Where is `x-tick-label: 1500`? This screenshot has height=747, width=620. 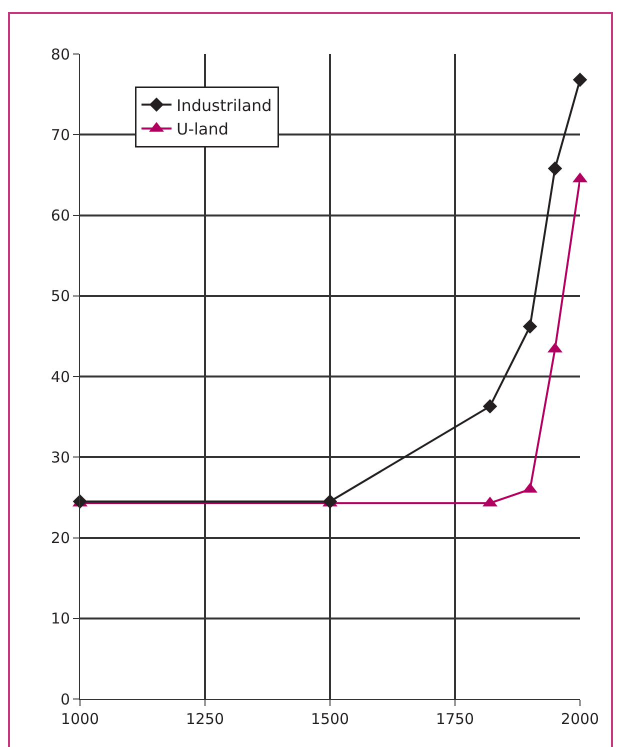
x-tick-label: 1500 is located at coordinates (330, 719).